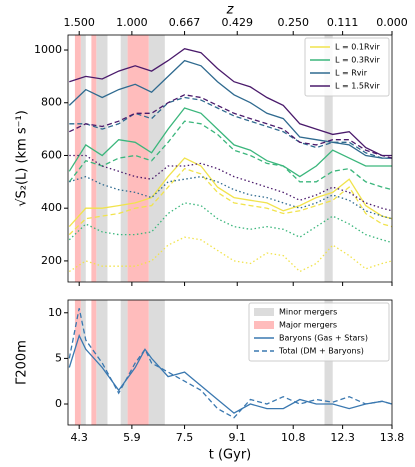 The image size is (415, 467). What do you see at coordinates (185, 437) in the screenshot?
I see `x-tick-label: 7.5` at bounding box center [185, 437].